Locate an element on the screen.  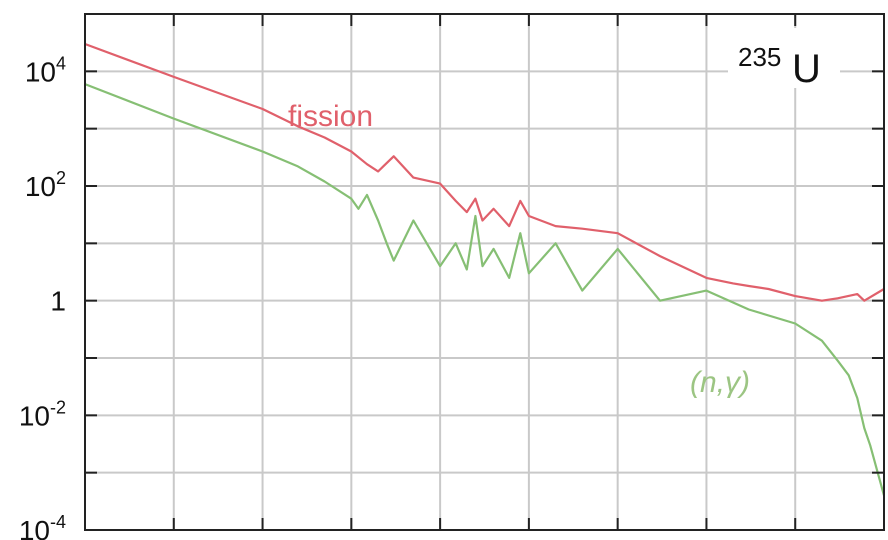
y-tick-label-exponent: 2 is located at coordinates (61, 178).